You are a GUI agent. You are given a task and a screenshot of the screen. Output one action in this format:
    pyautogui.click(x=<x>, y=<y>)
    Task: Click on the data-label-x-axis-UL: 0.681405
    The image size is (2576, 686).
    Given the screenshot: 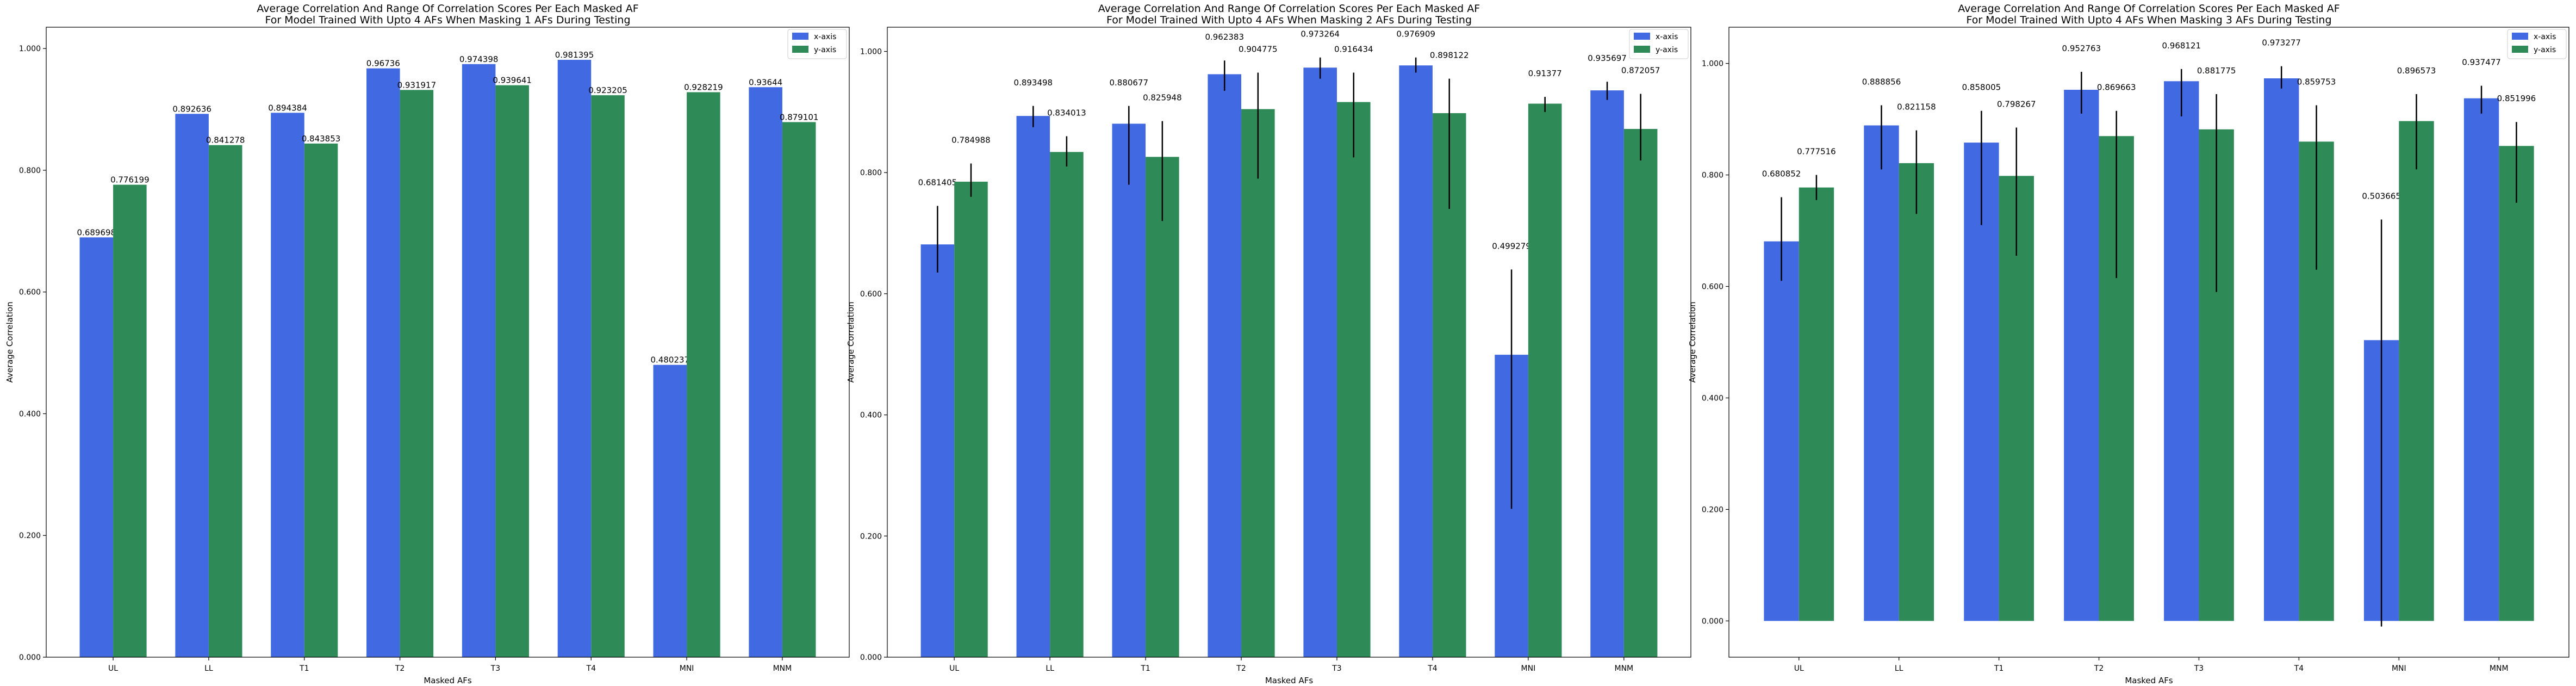 What is the action you would take?
    pyautogui.click(x=937, y=182)
    